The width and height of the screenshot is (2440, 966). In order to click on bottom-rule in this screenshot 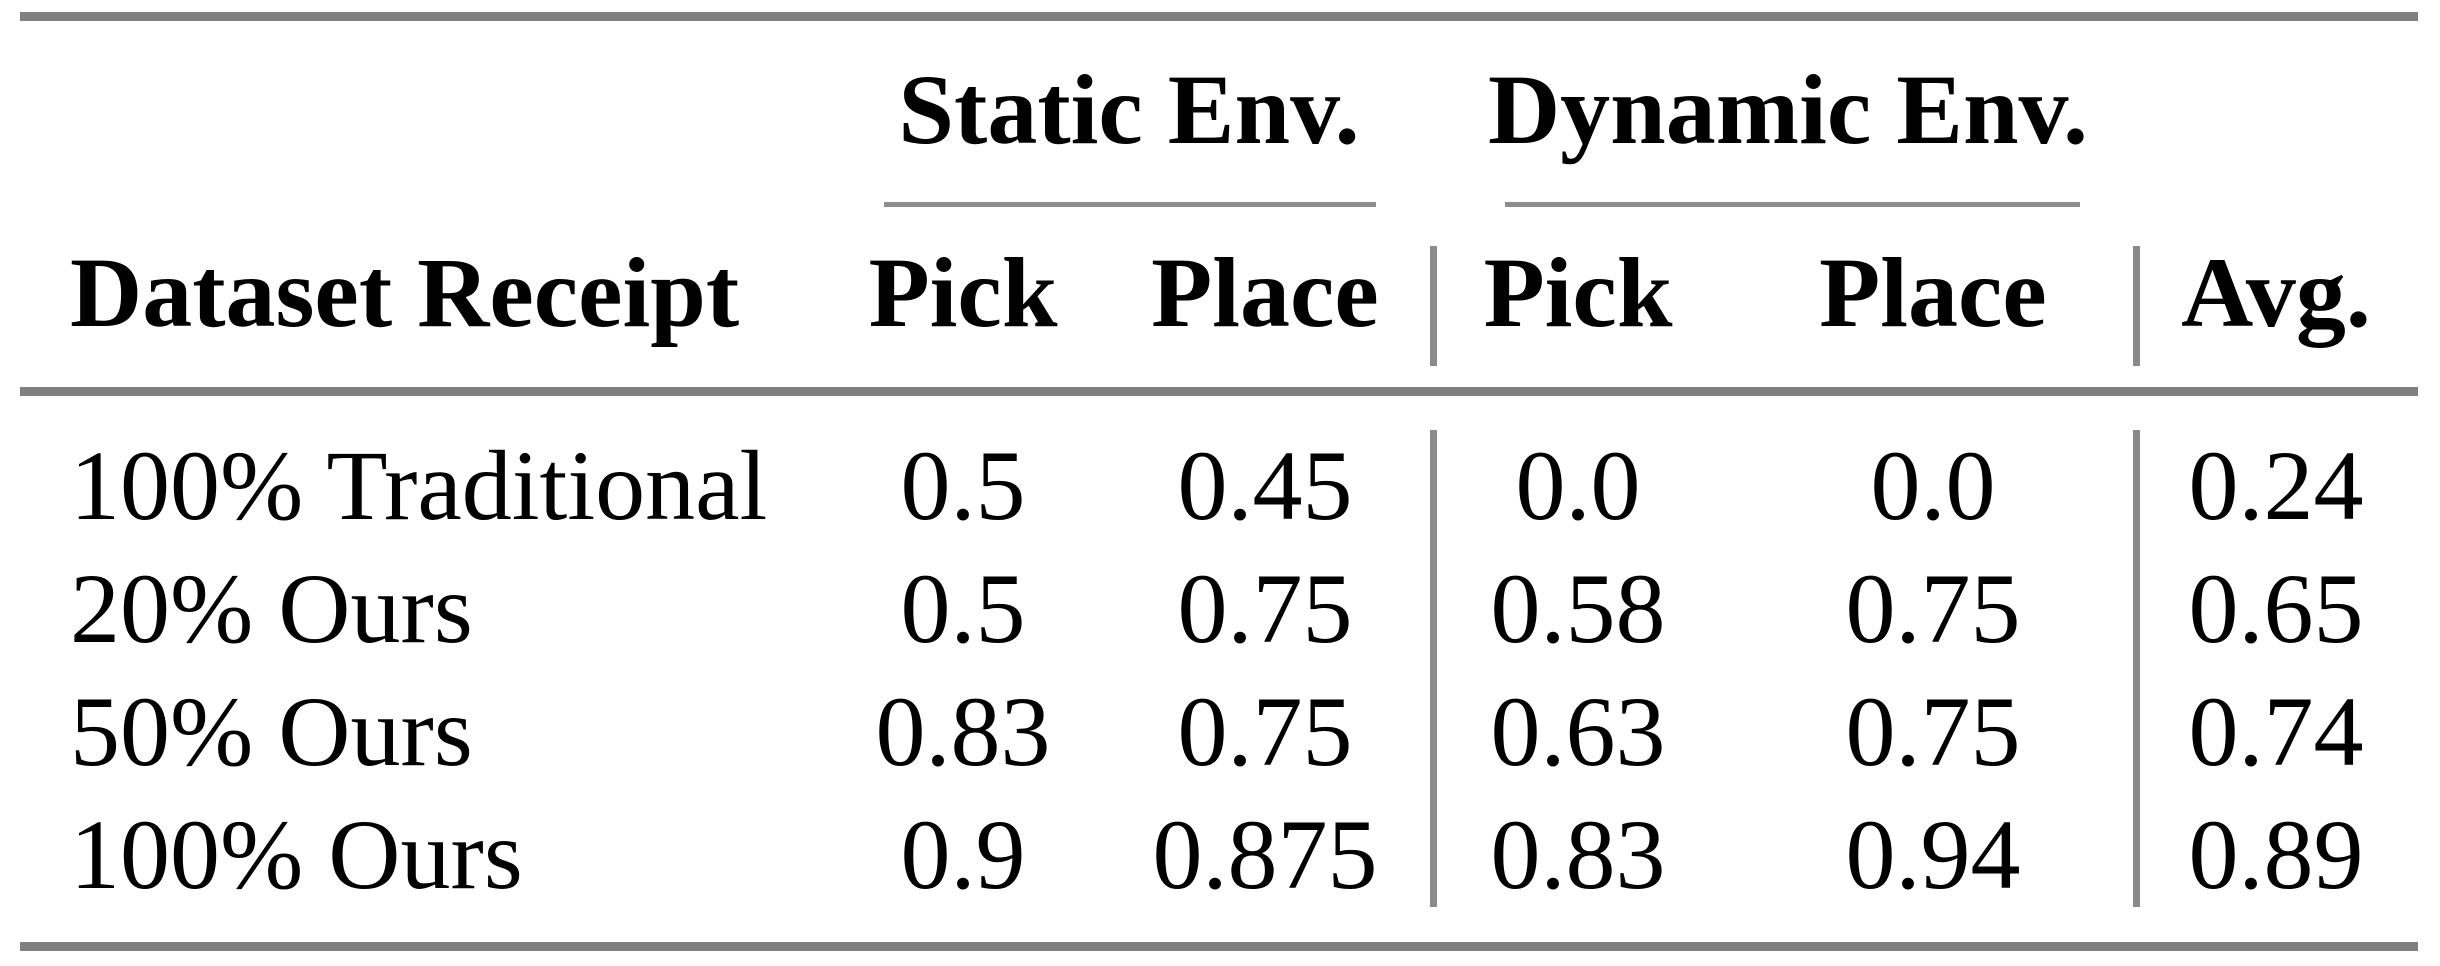, I will do `click(1219, 946)`.